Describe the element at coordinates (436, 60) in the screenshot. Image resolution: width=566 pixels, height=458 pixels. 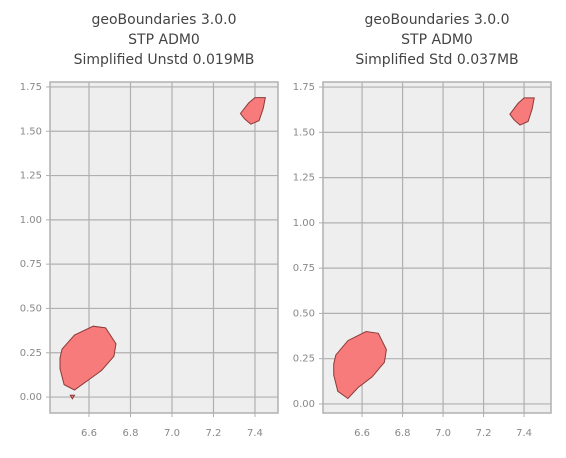
I see `chart-title: Simplified Std 0.037MB` at that location.